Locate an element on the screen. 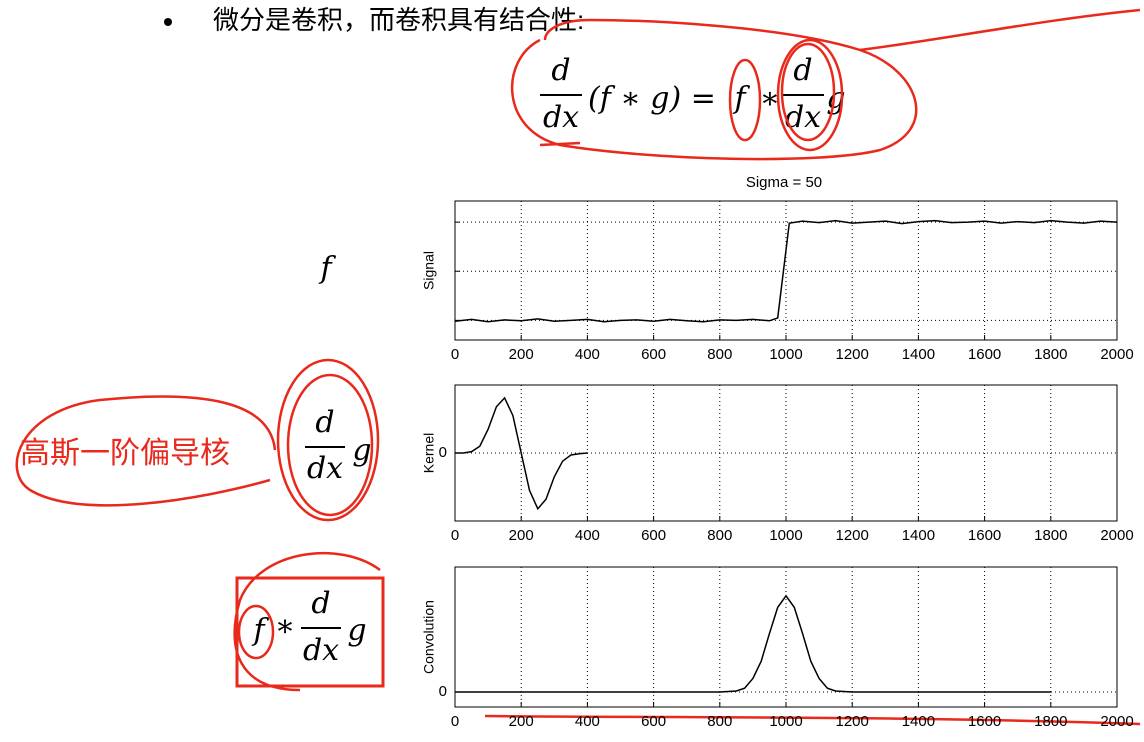  highlight-box is located at coordinates (310, 632).